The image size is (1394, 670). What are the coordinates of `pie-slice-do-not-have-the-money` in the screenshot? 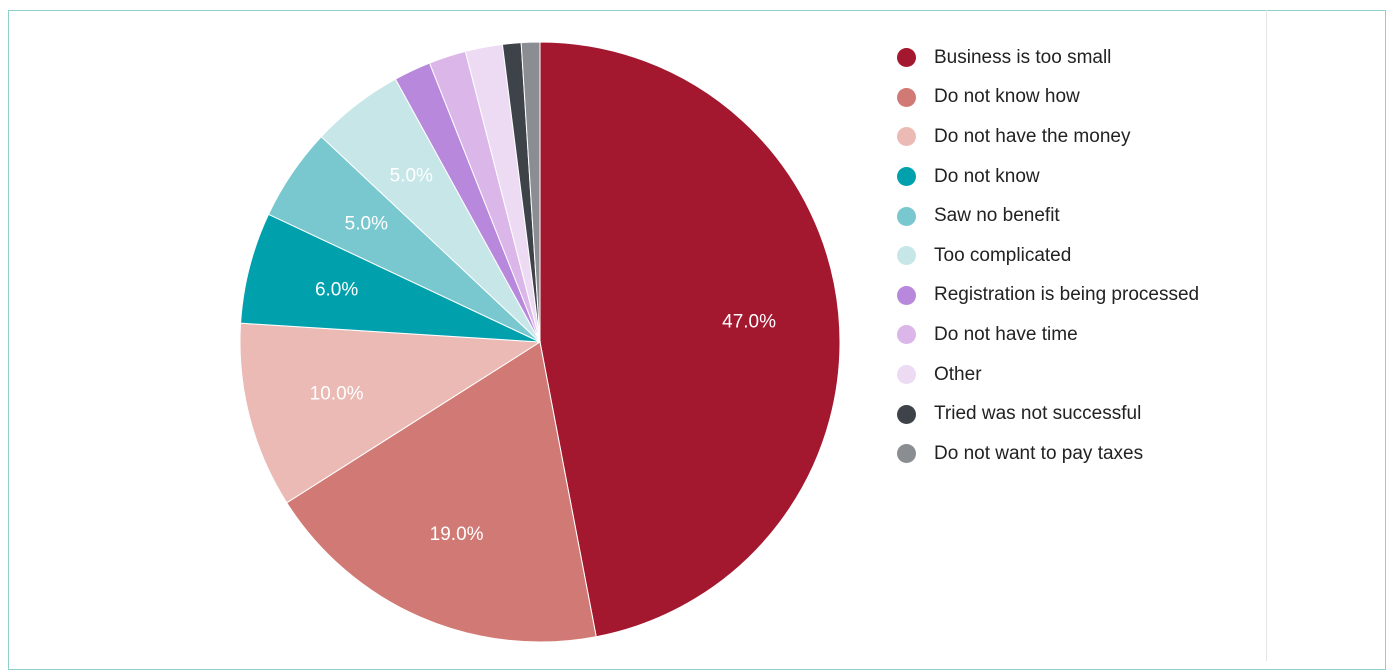 It's located at (390, 413).